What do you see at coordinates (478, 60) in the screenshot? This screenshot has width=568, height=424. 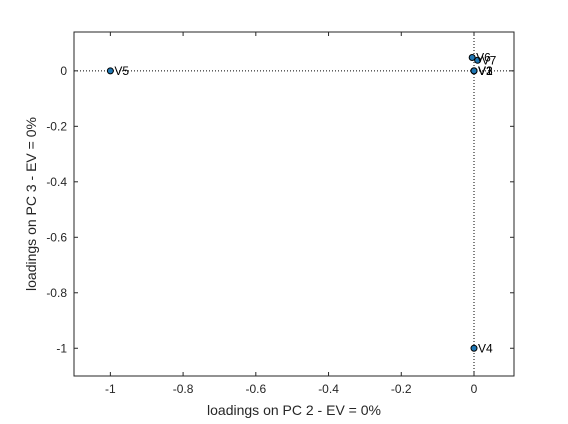 I see `data-point-v7` at bounding box center [478, 60].